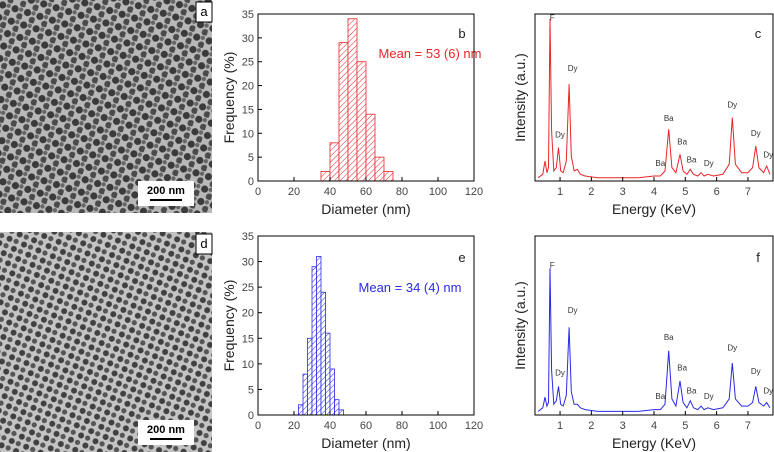  Describe the element at coordinates (758, 257) in the screenshot. I see `panel-label: f` at that location.